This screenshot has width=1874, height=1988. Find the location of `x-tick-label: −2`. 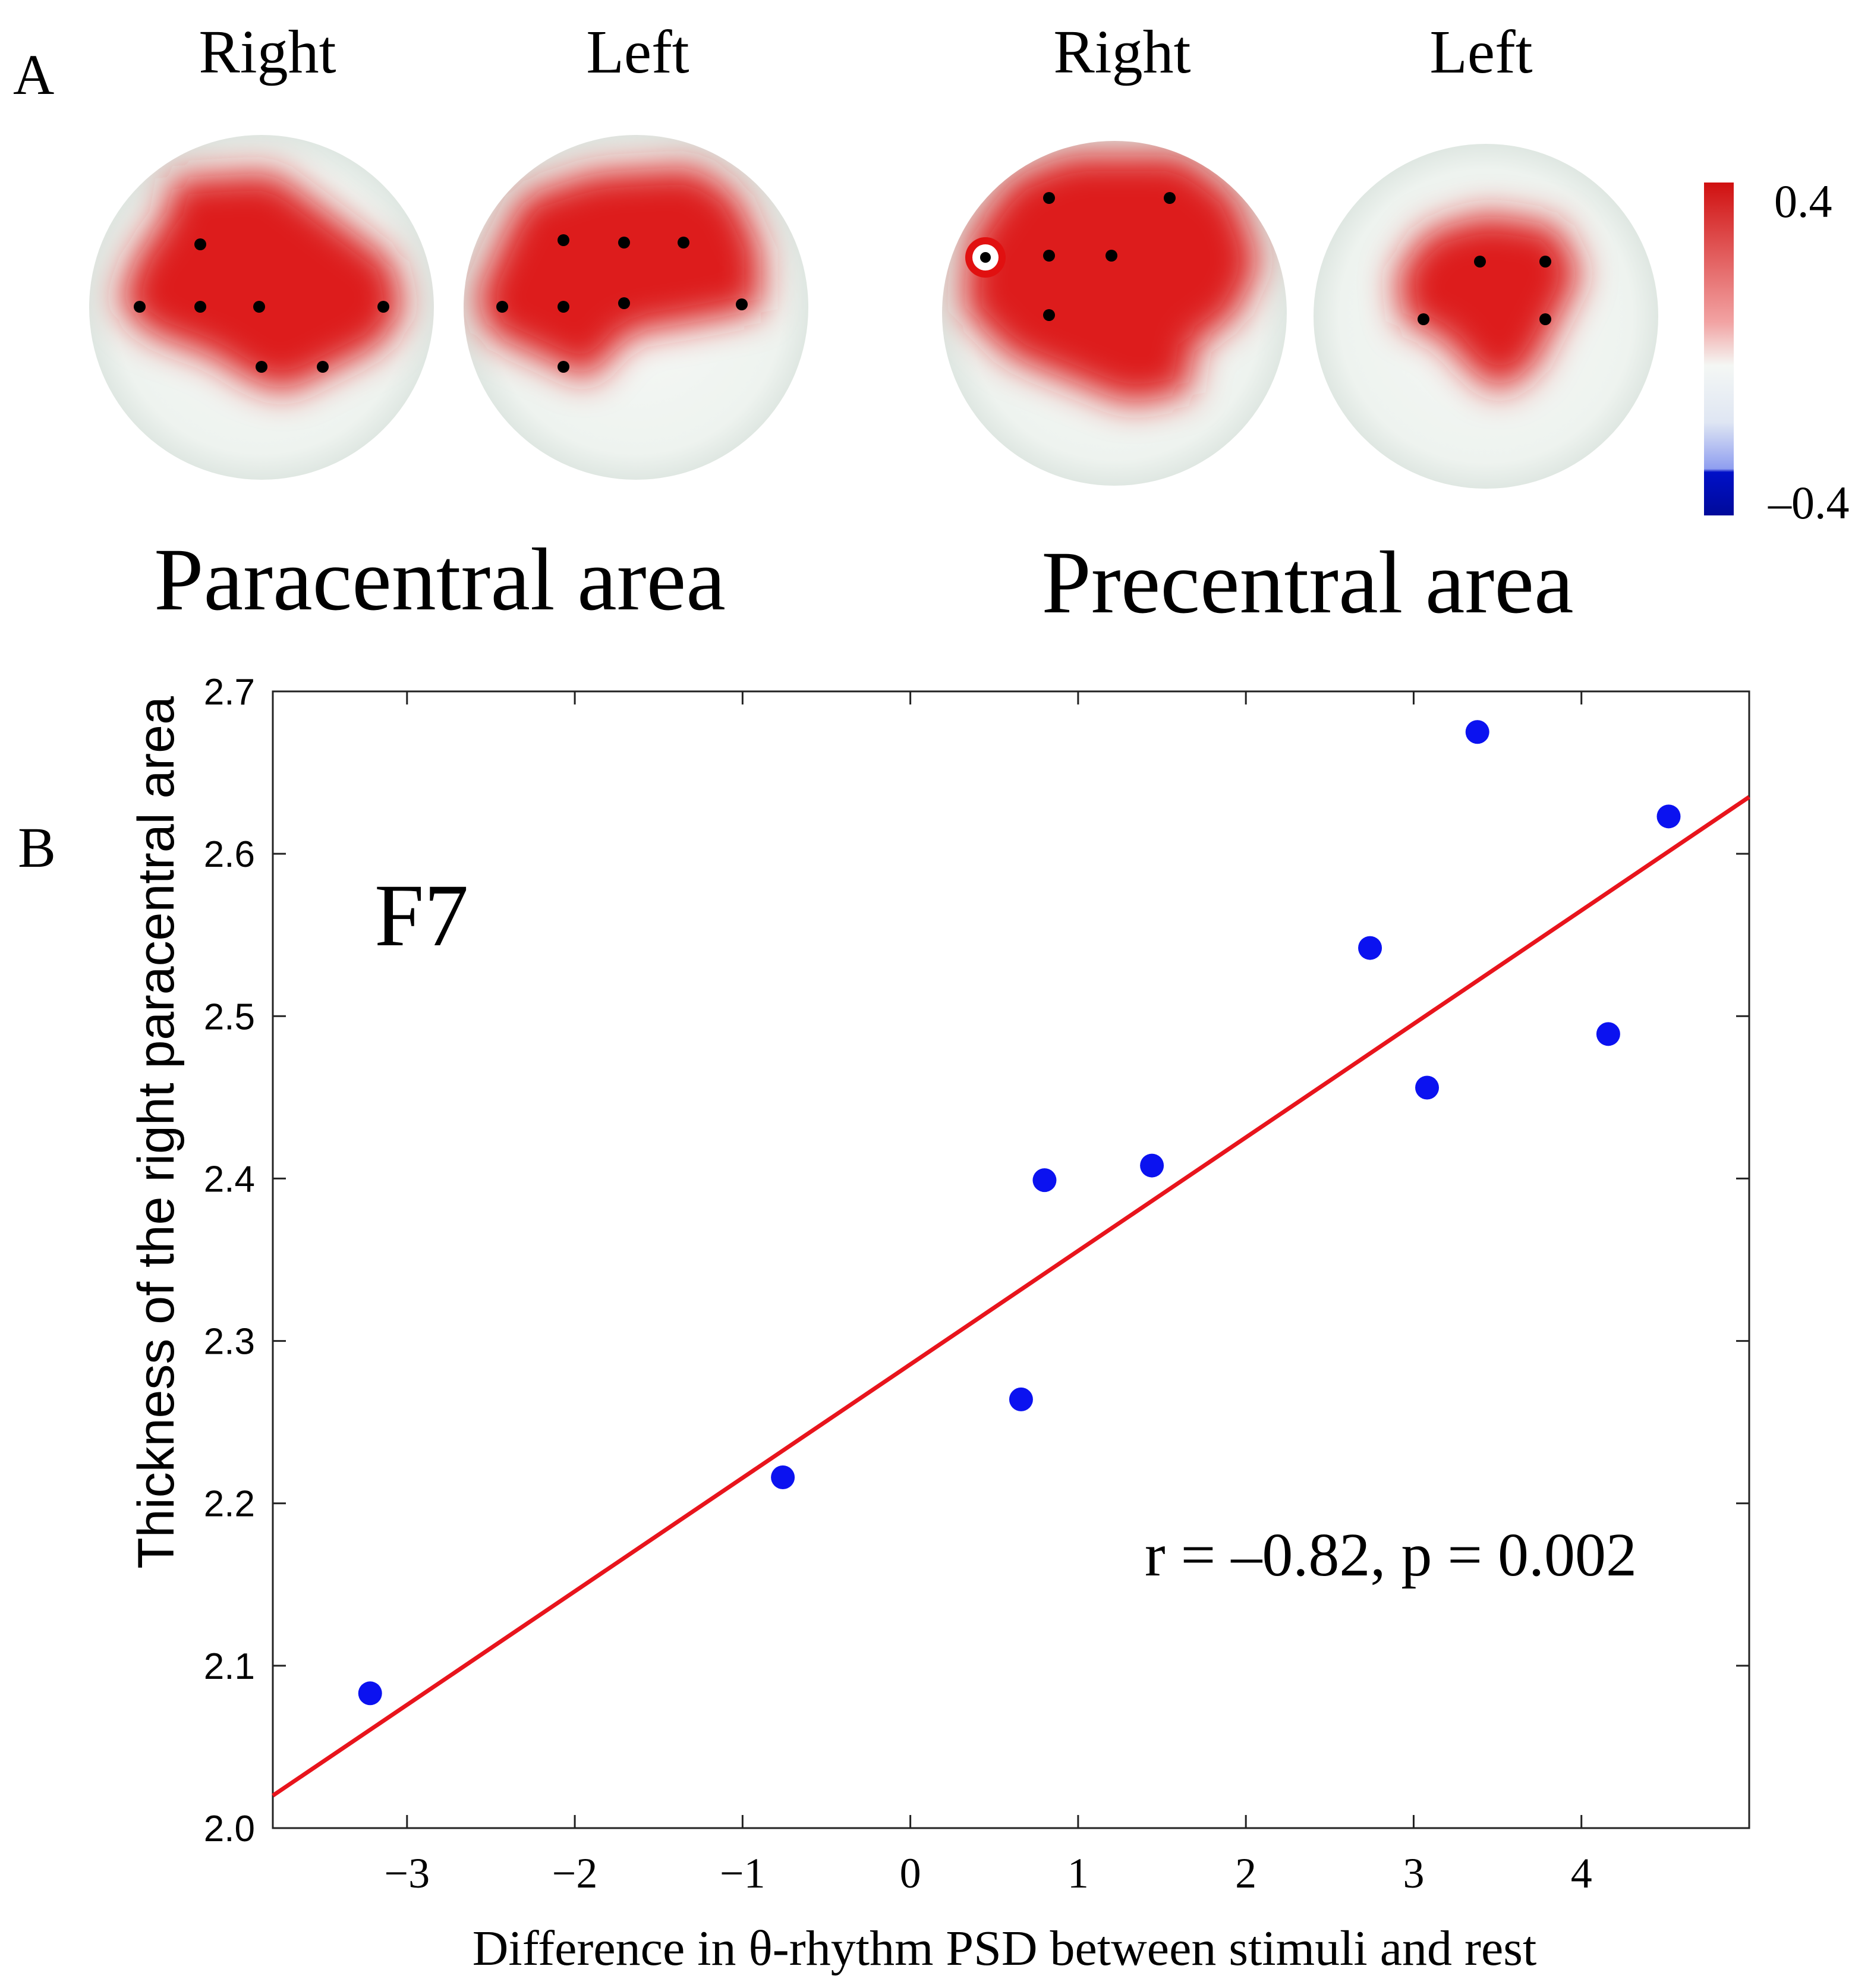

x-tick-label: −2 is located at coordinates (575, 1873).